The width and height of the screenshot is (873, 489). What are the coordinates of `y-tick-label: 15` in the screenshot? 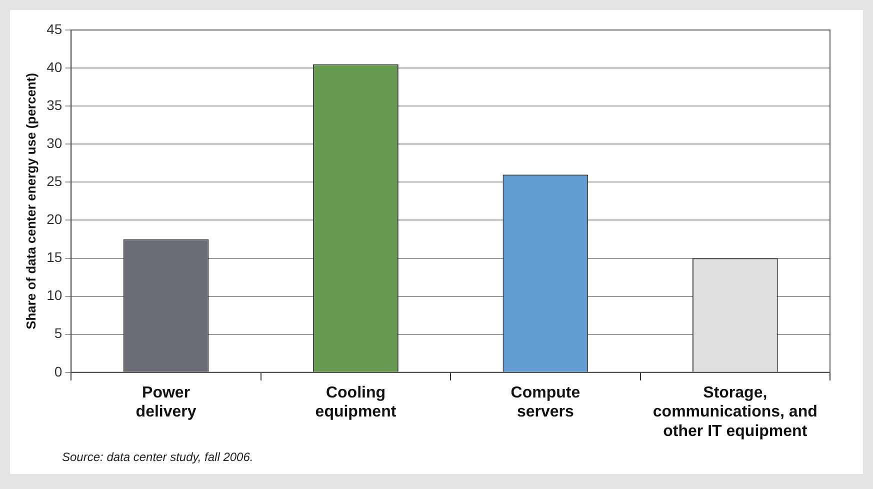 It's located at (54, 257).